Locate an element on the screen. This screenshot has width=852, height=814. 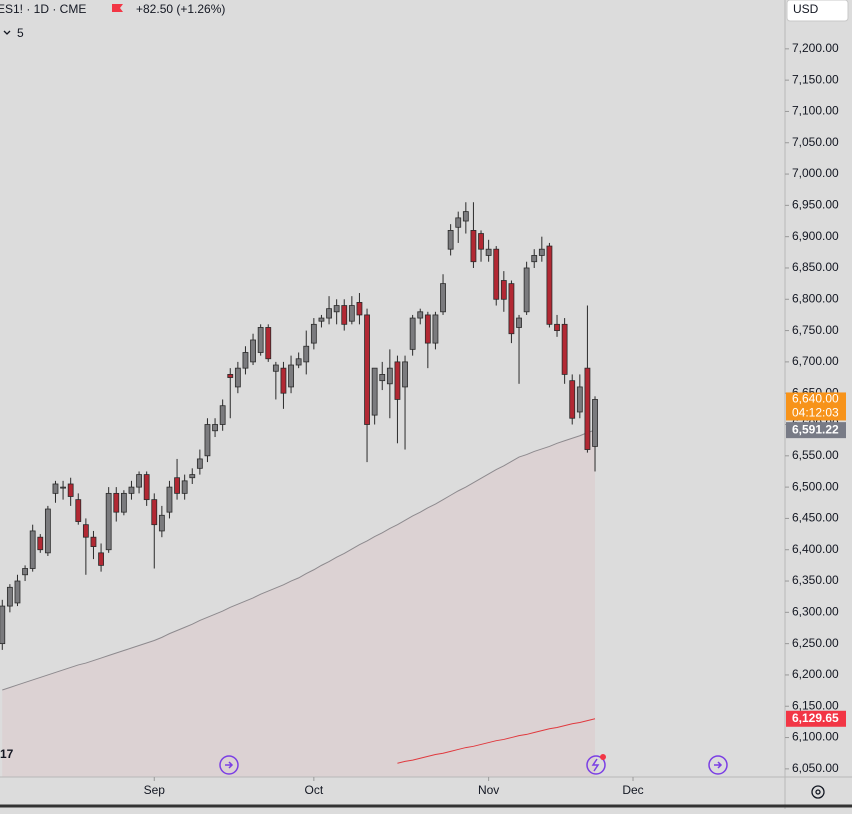
flag-icon is located at coordinates (117, 8).